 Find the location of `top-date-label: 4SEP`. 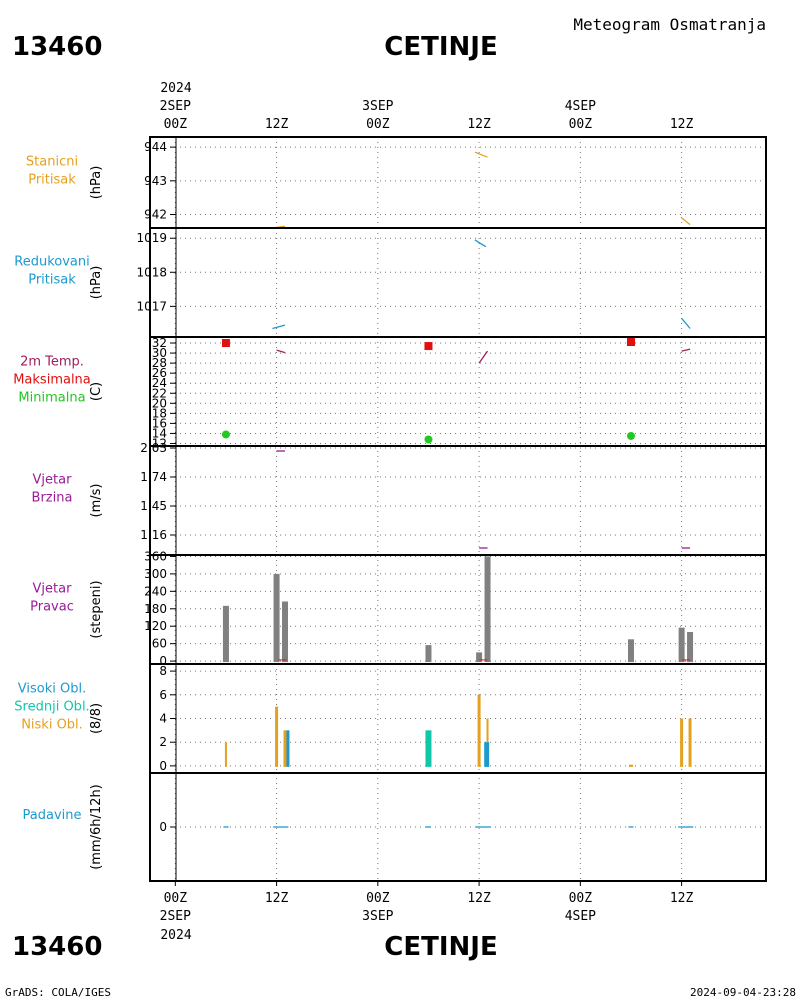

top-date-label: 4SEP is located at coordinates (580, 106).